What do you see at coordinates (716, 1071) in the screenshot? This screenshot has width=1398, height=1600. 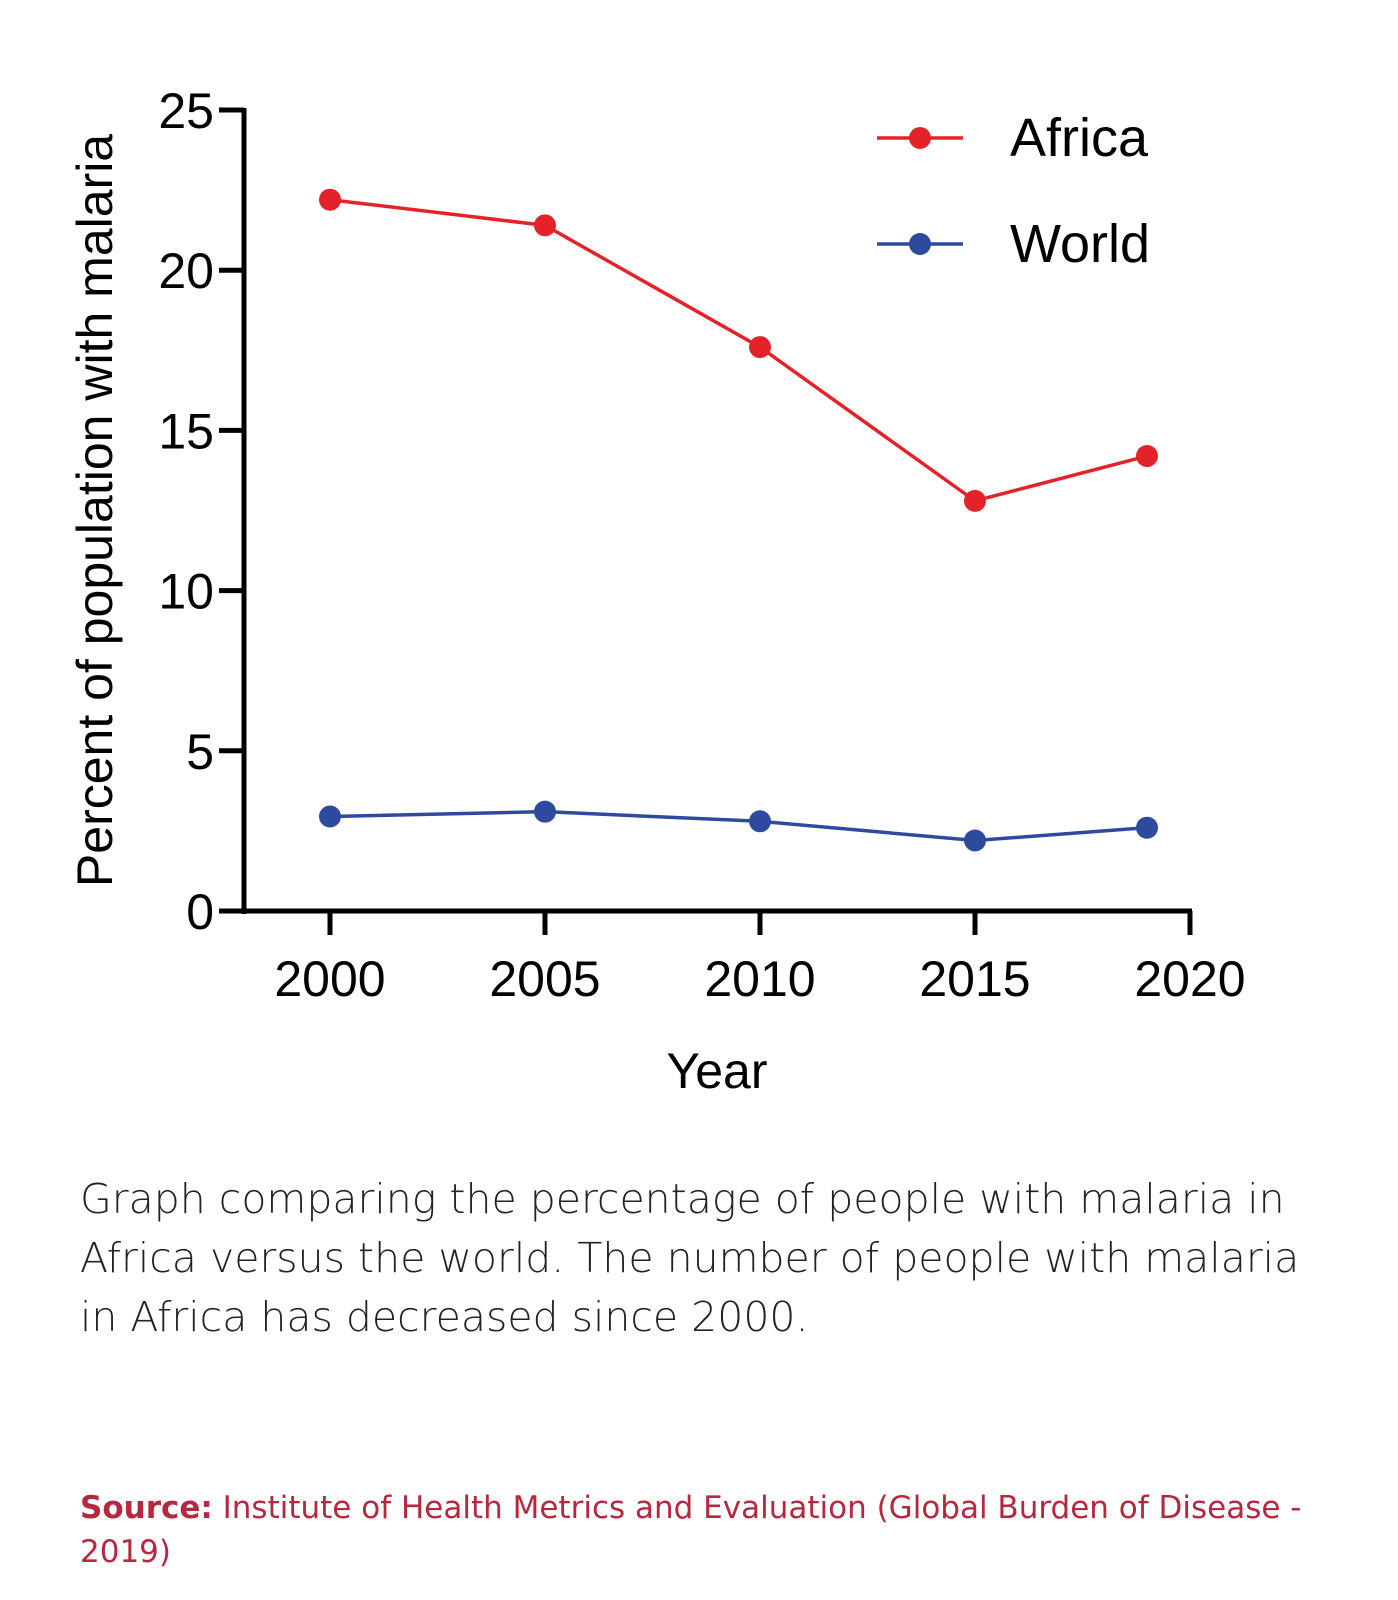 I see `x-axis-label: Year` at bounding box center [716, 1071].